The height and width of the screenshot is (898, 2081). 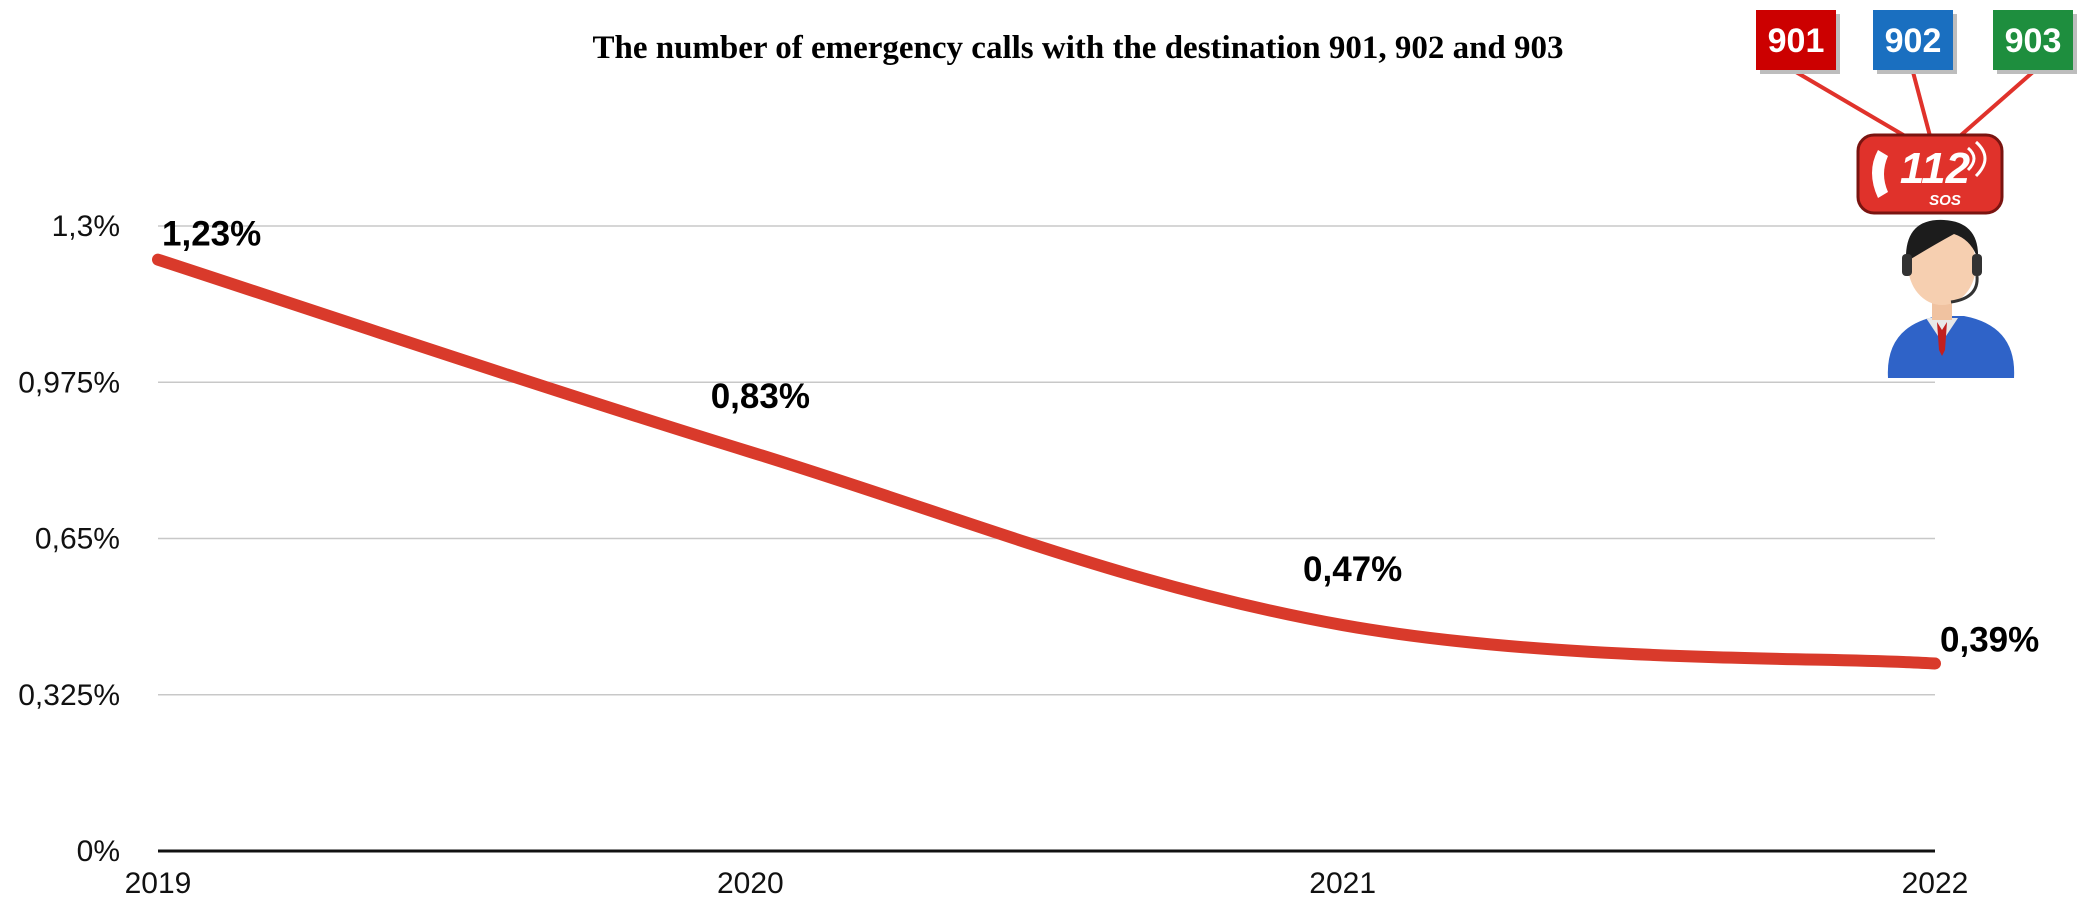 I want to click on number-badges: 901 902 903, so click(x=1916, y=42).